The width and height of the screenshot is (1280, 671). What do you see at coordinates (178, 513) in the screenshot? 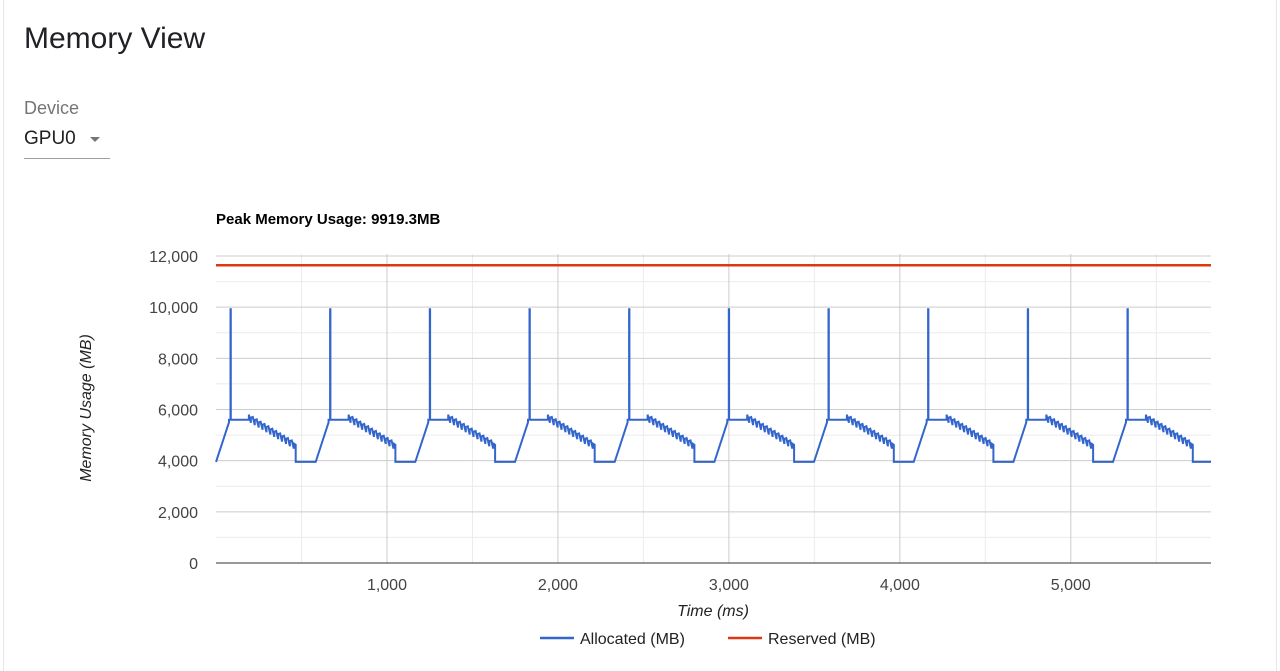
I see `y-tick-label: 2,000` at bounding box center [178, 513].